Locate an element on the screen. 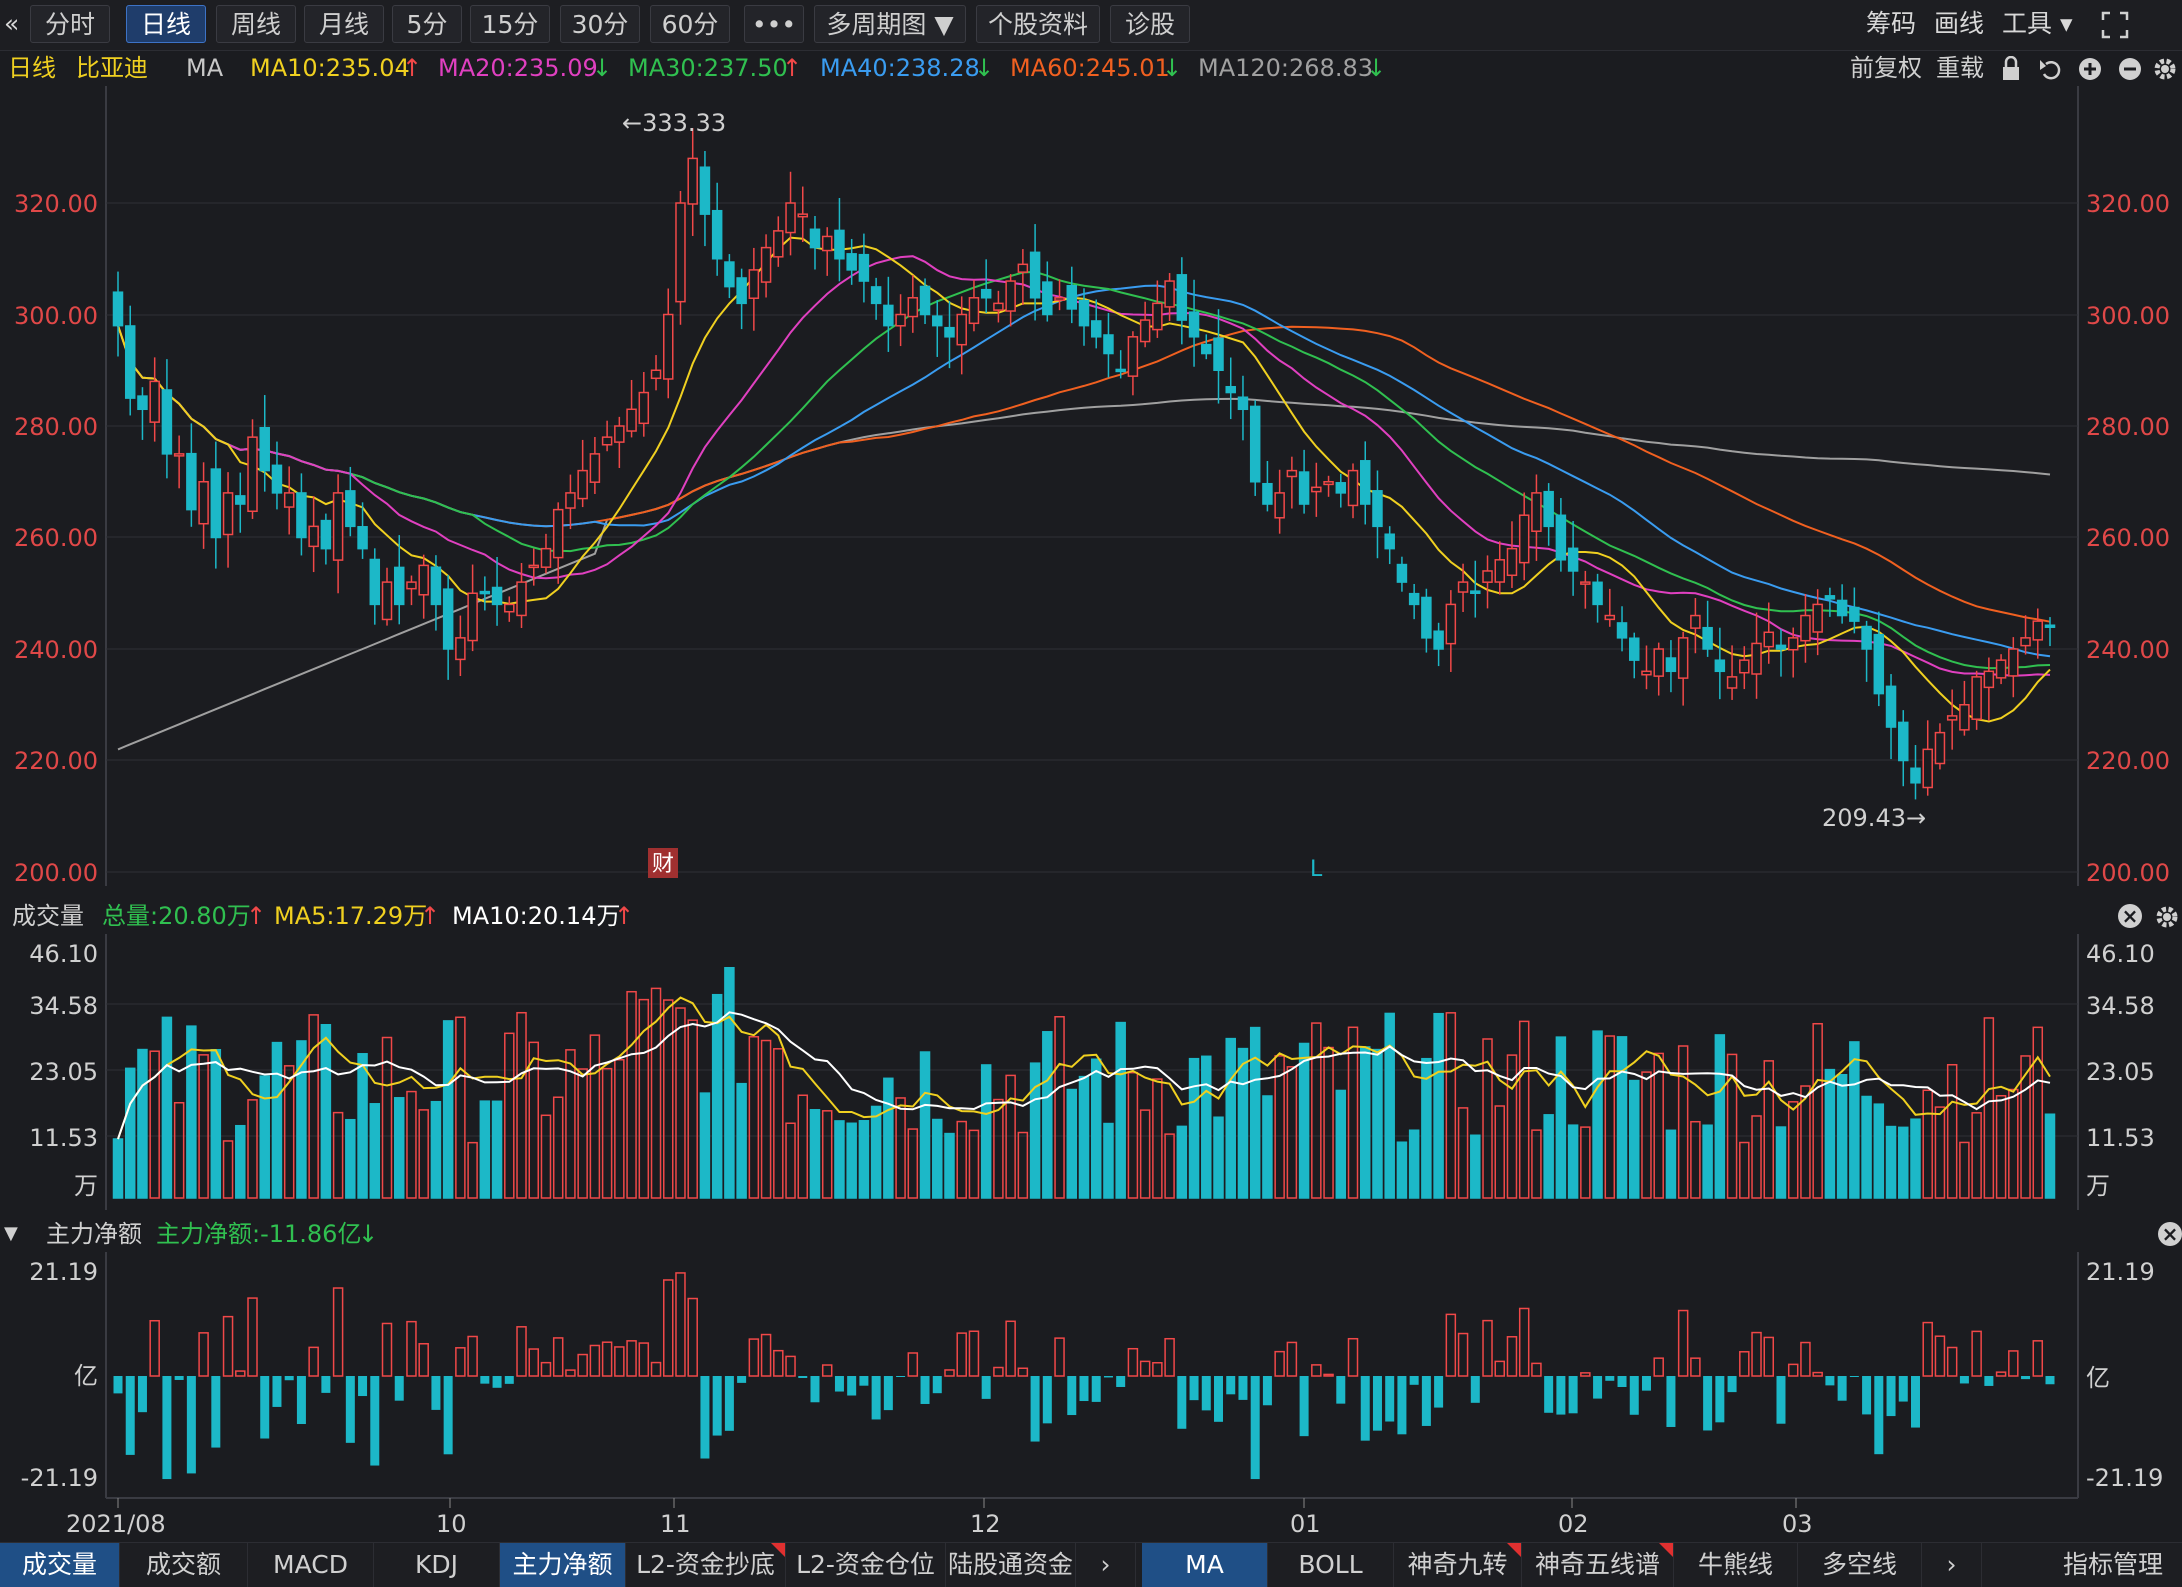  price-tick-300-right: 300.00 is located at coordinates (2128, 316).